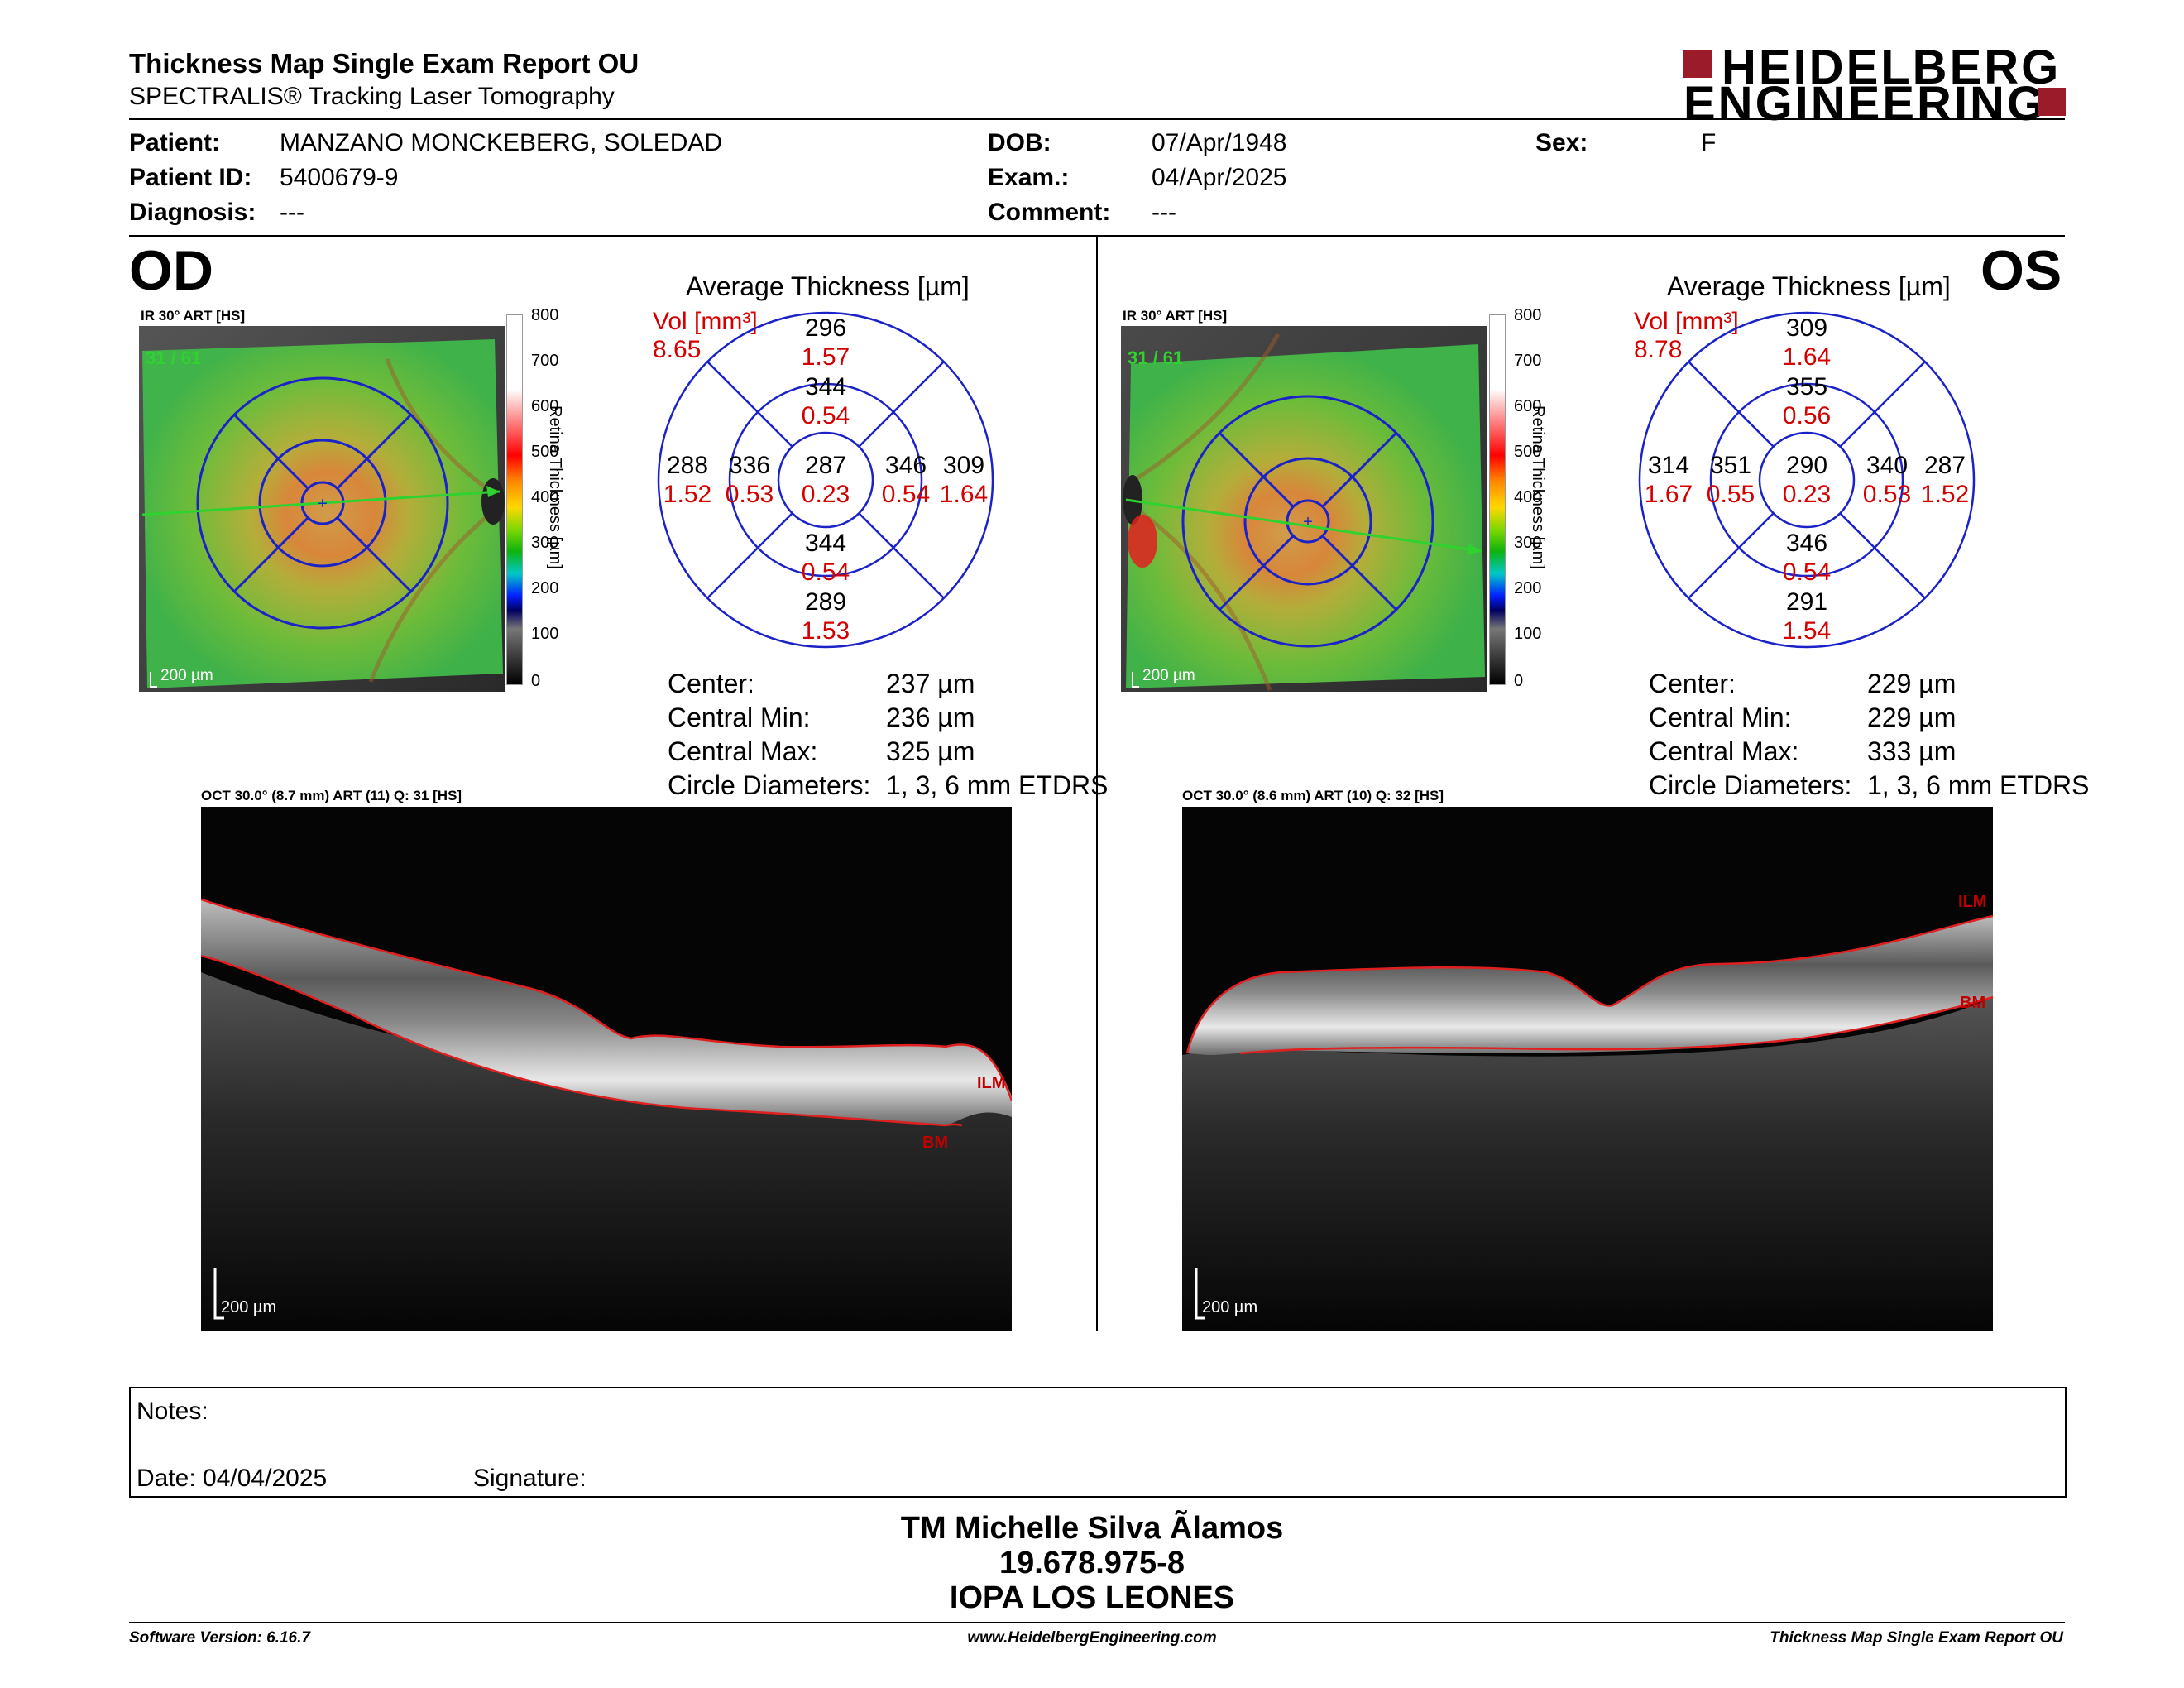 The height and width of the screenshot is (1688, 2184). What do you see at coordinates (1528, 406) in the screenshot?
I see `os-colorbar-tick: 600` at bounding box center [1528, 406].